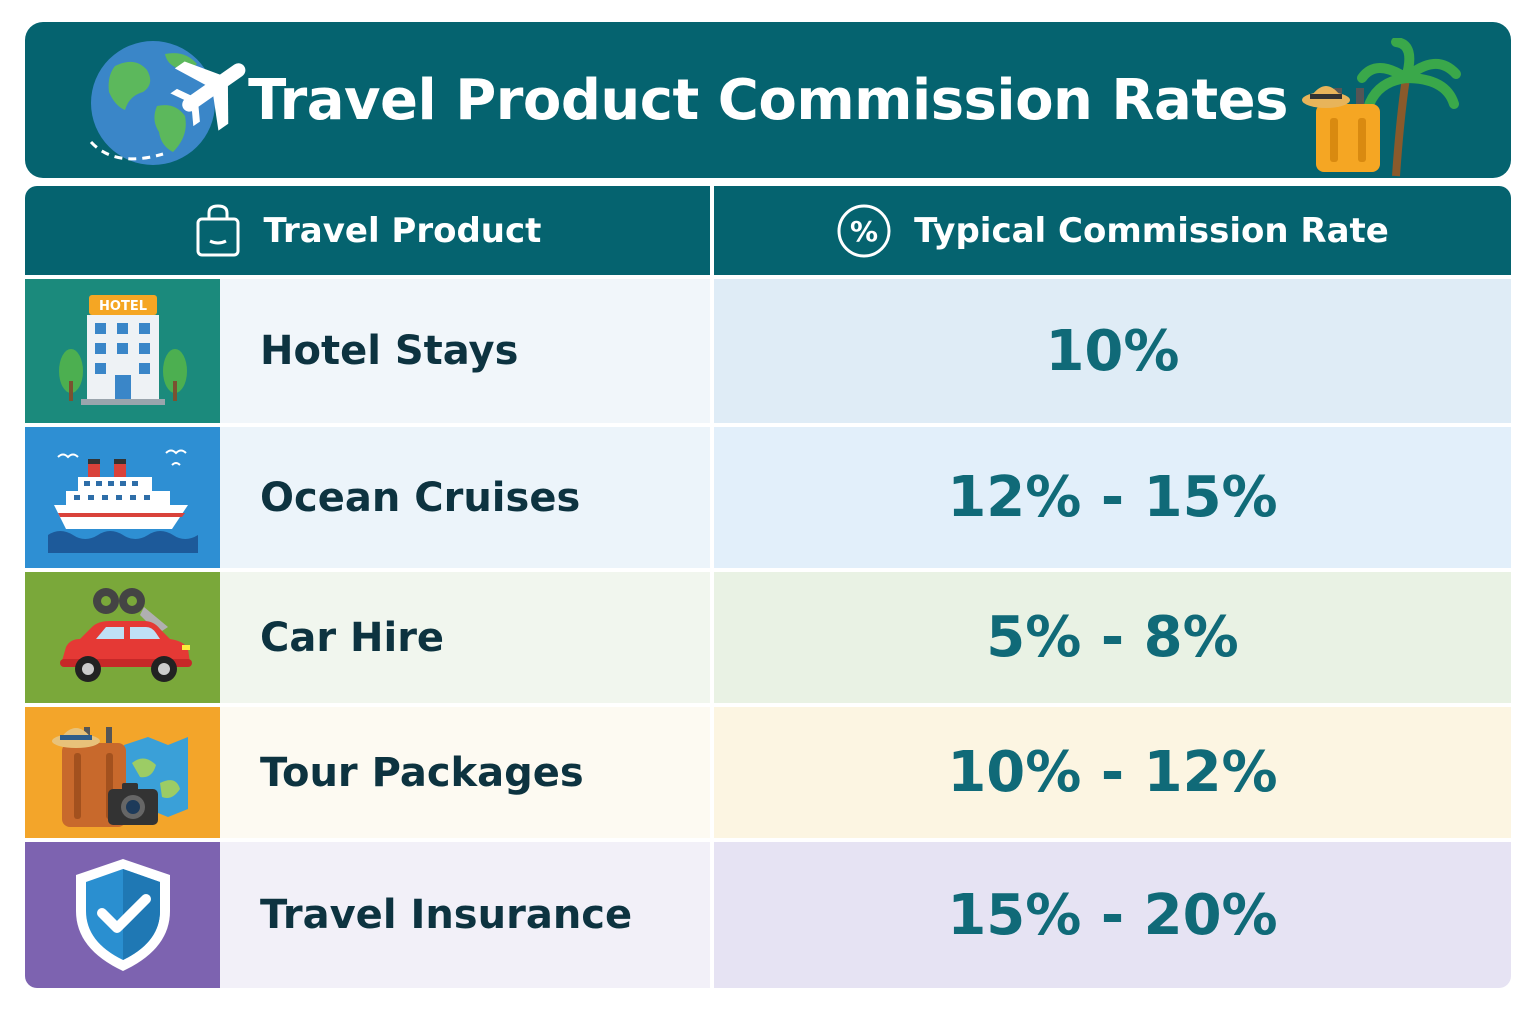  What do you see at coordinates (712, 230) in the screenshot?
I see `header-divider` at bounding box center [712, 230].